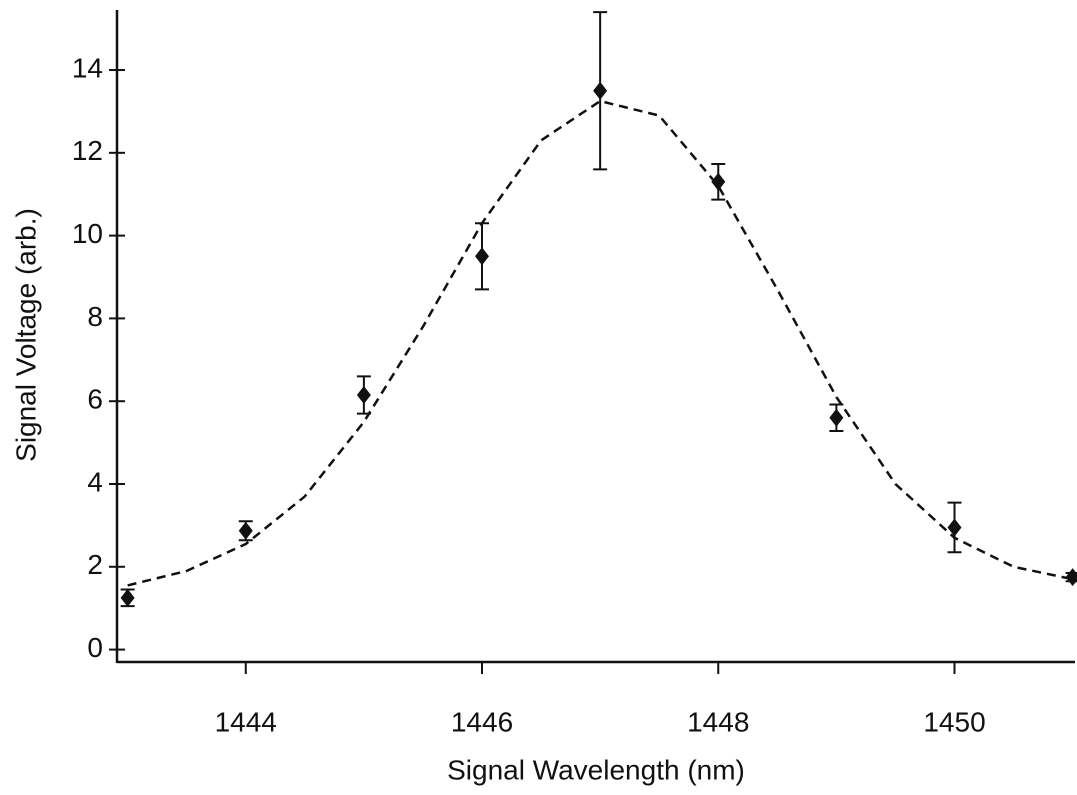  I want to click on y-tick-label: 8, so click(95, 316).